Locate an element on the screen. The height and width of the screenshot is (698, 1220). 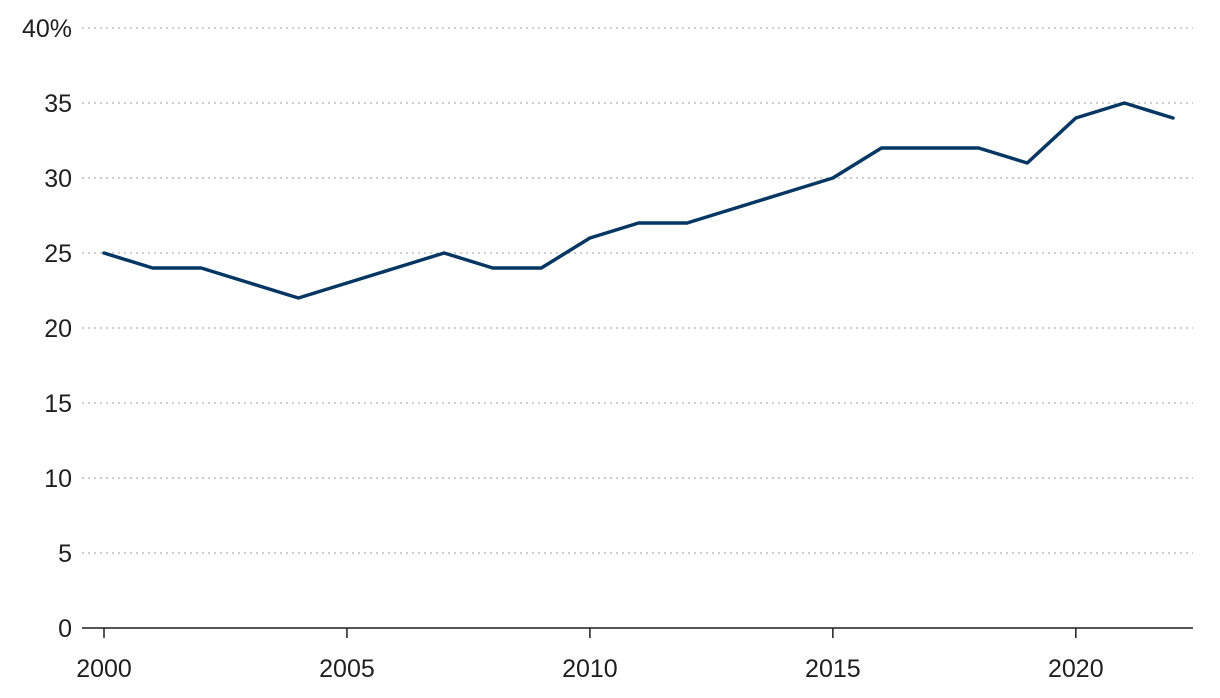
y-tick-label: 40% is located at coordinates (47, 29).